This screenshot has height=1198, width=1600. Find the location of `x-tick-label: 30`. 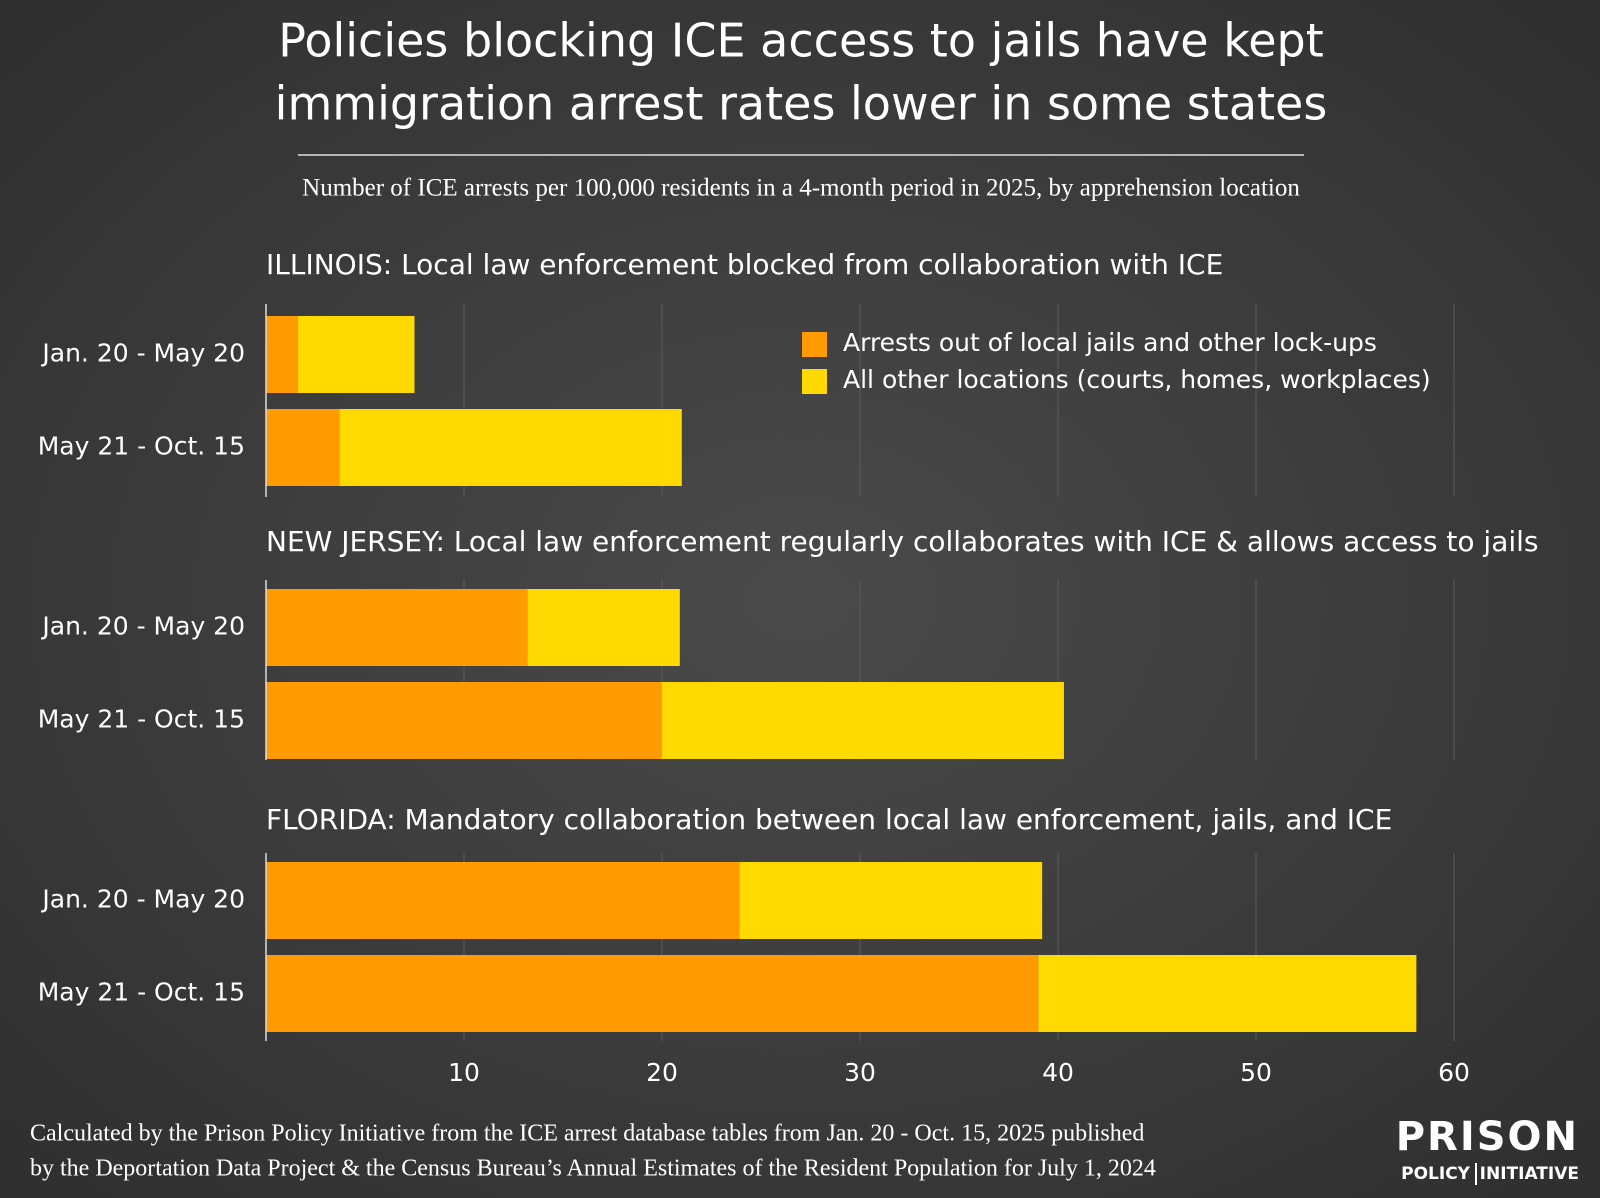

x-tick-label: 30 is located at coordinates (860, 1072).